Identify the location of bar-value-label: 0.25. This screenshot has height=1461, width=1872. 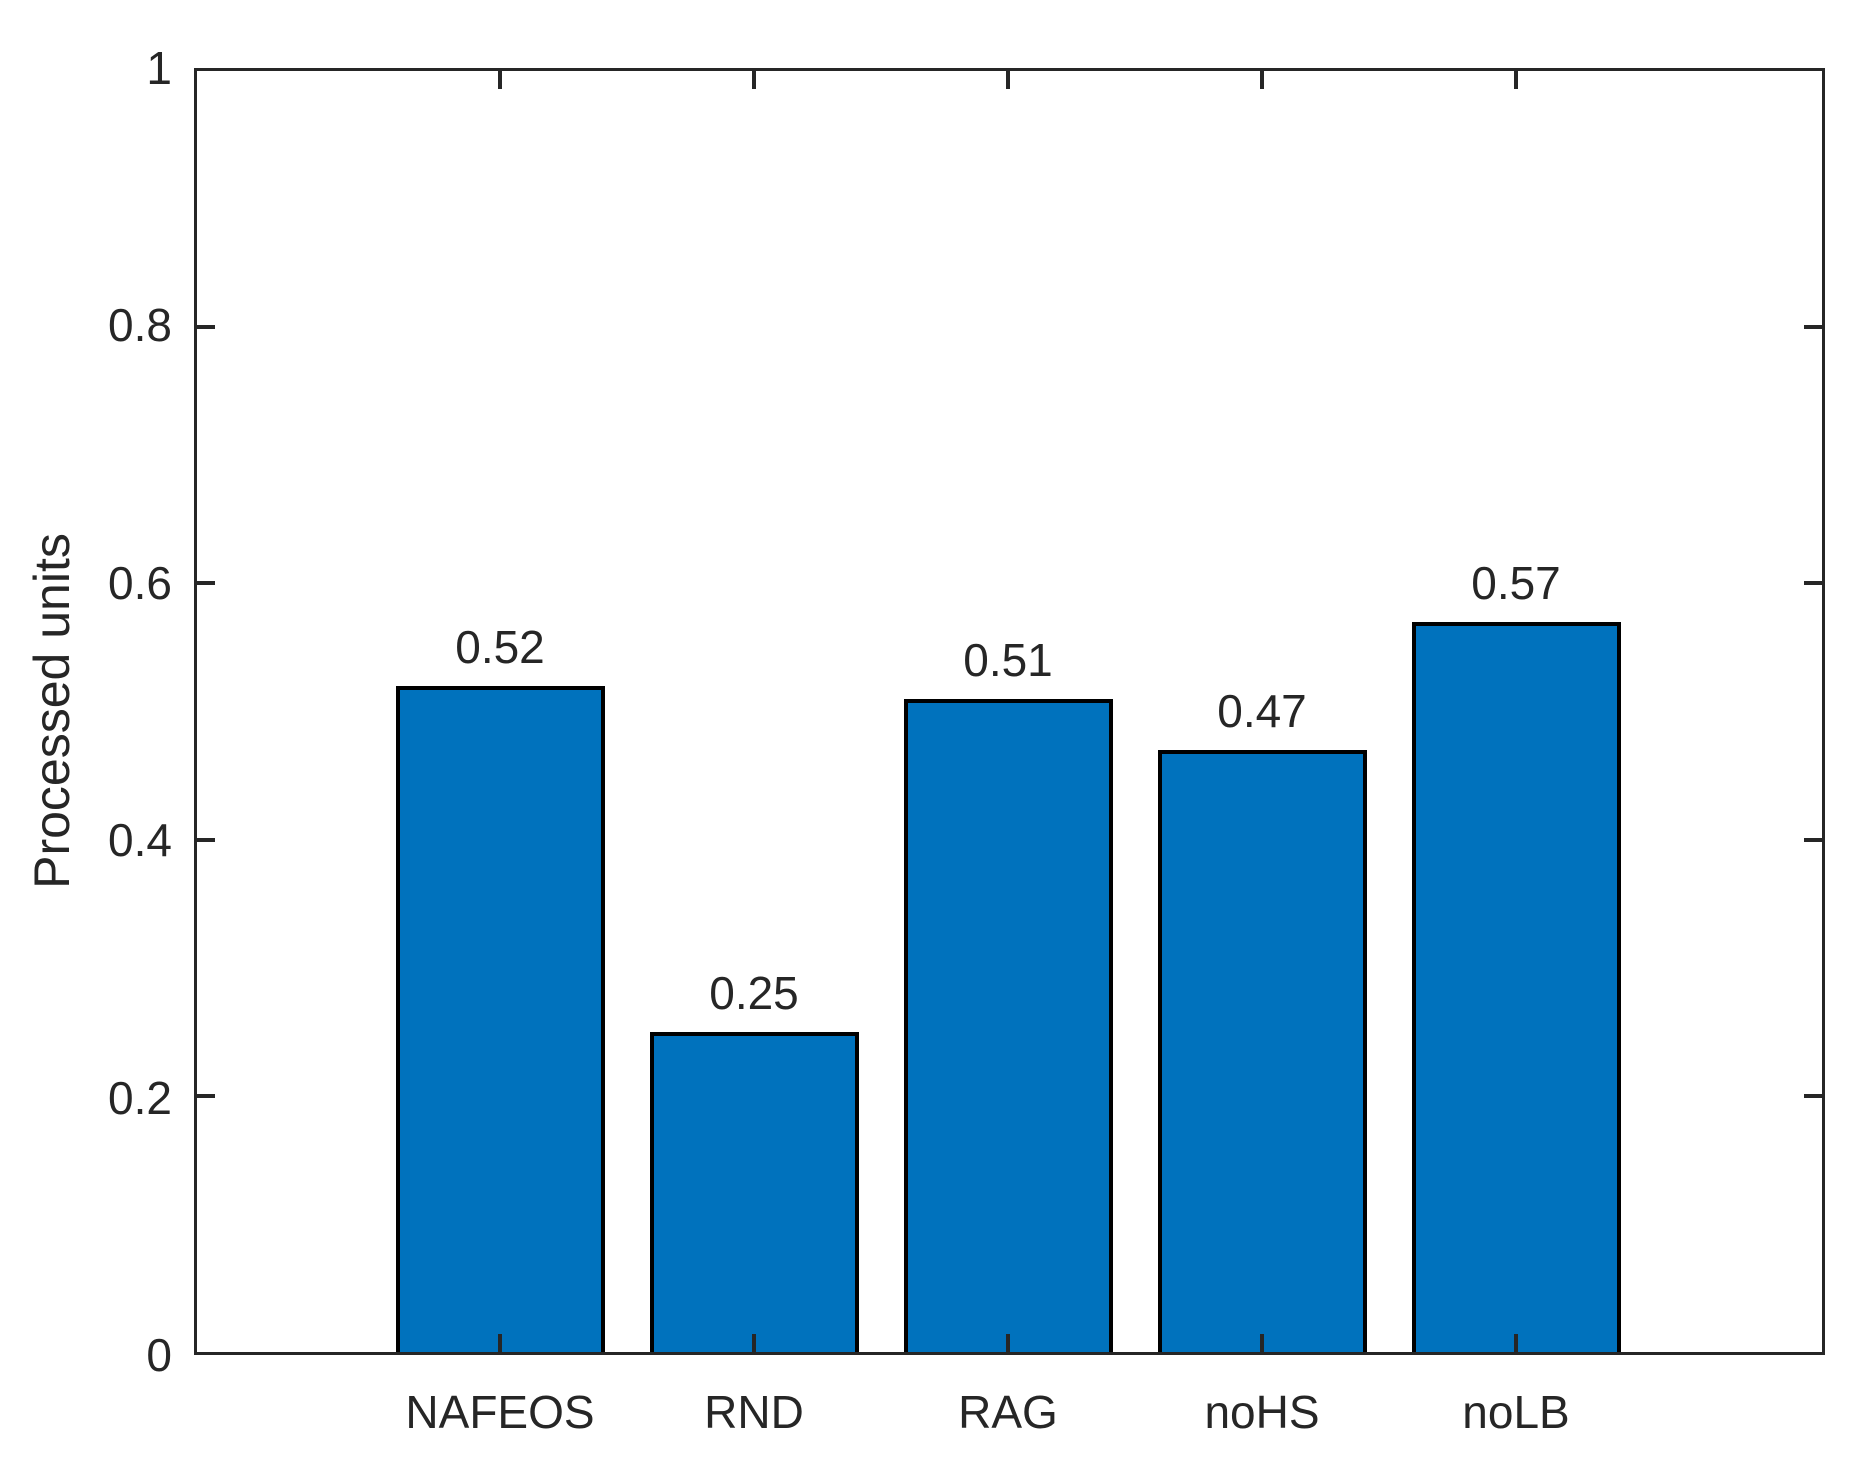
(754, 993).